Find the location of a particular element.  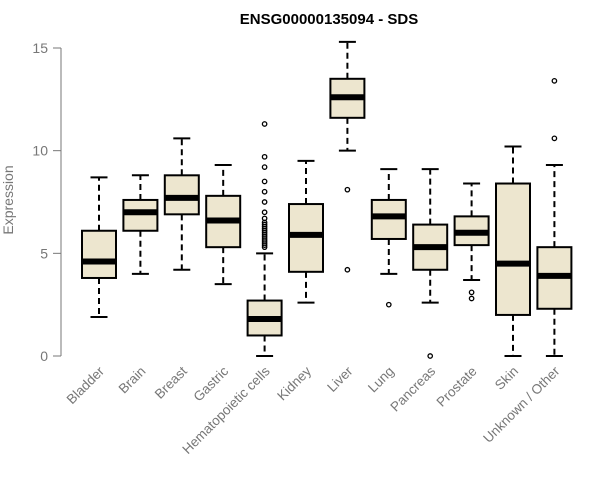

y-axis: 0 5 10 15 is located at coordinates (47, 202).